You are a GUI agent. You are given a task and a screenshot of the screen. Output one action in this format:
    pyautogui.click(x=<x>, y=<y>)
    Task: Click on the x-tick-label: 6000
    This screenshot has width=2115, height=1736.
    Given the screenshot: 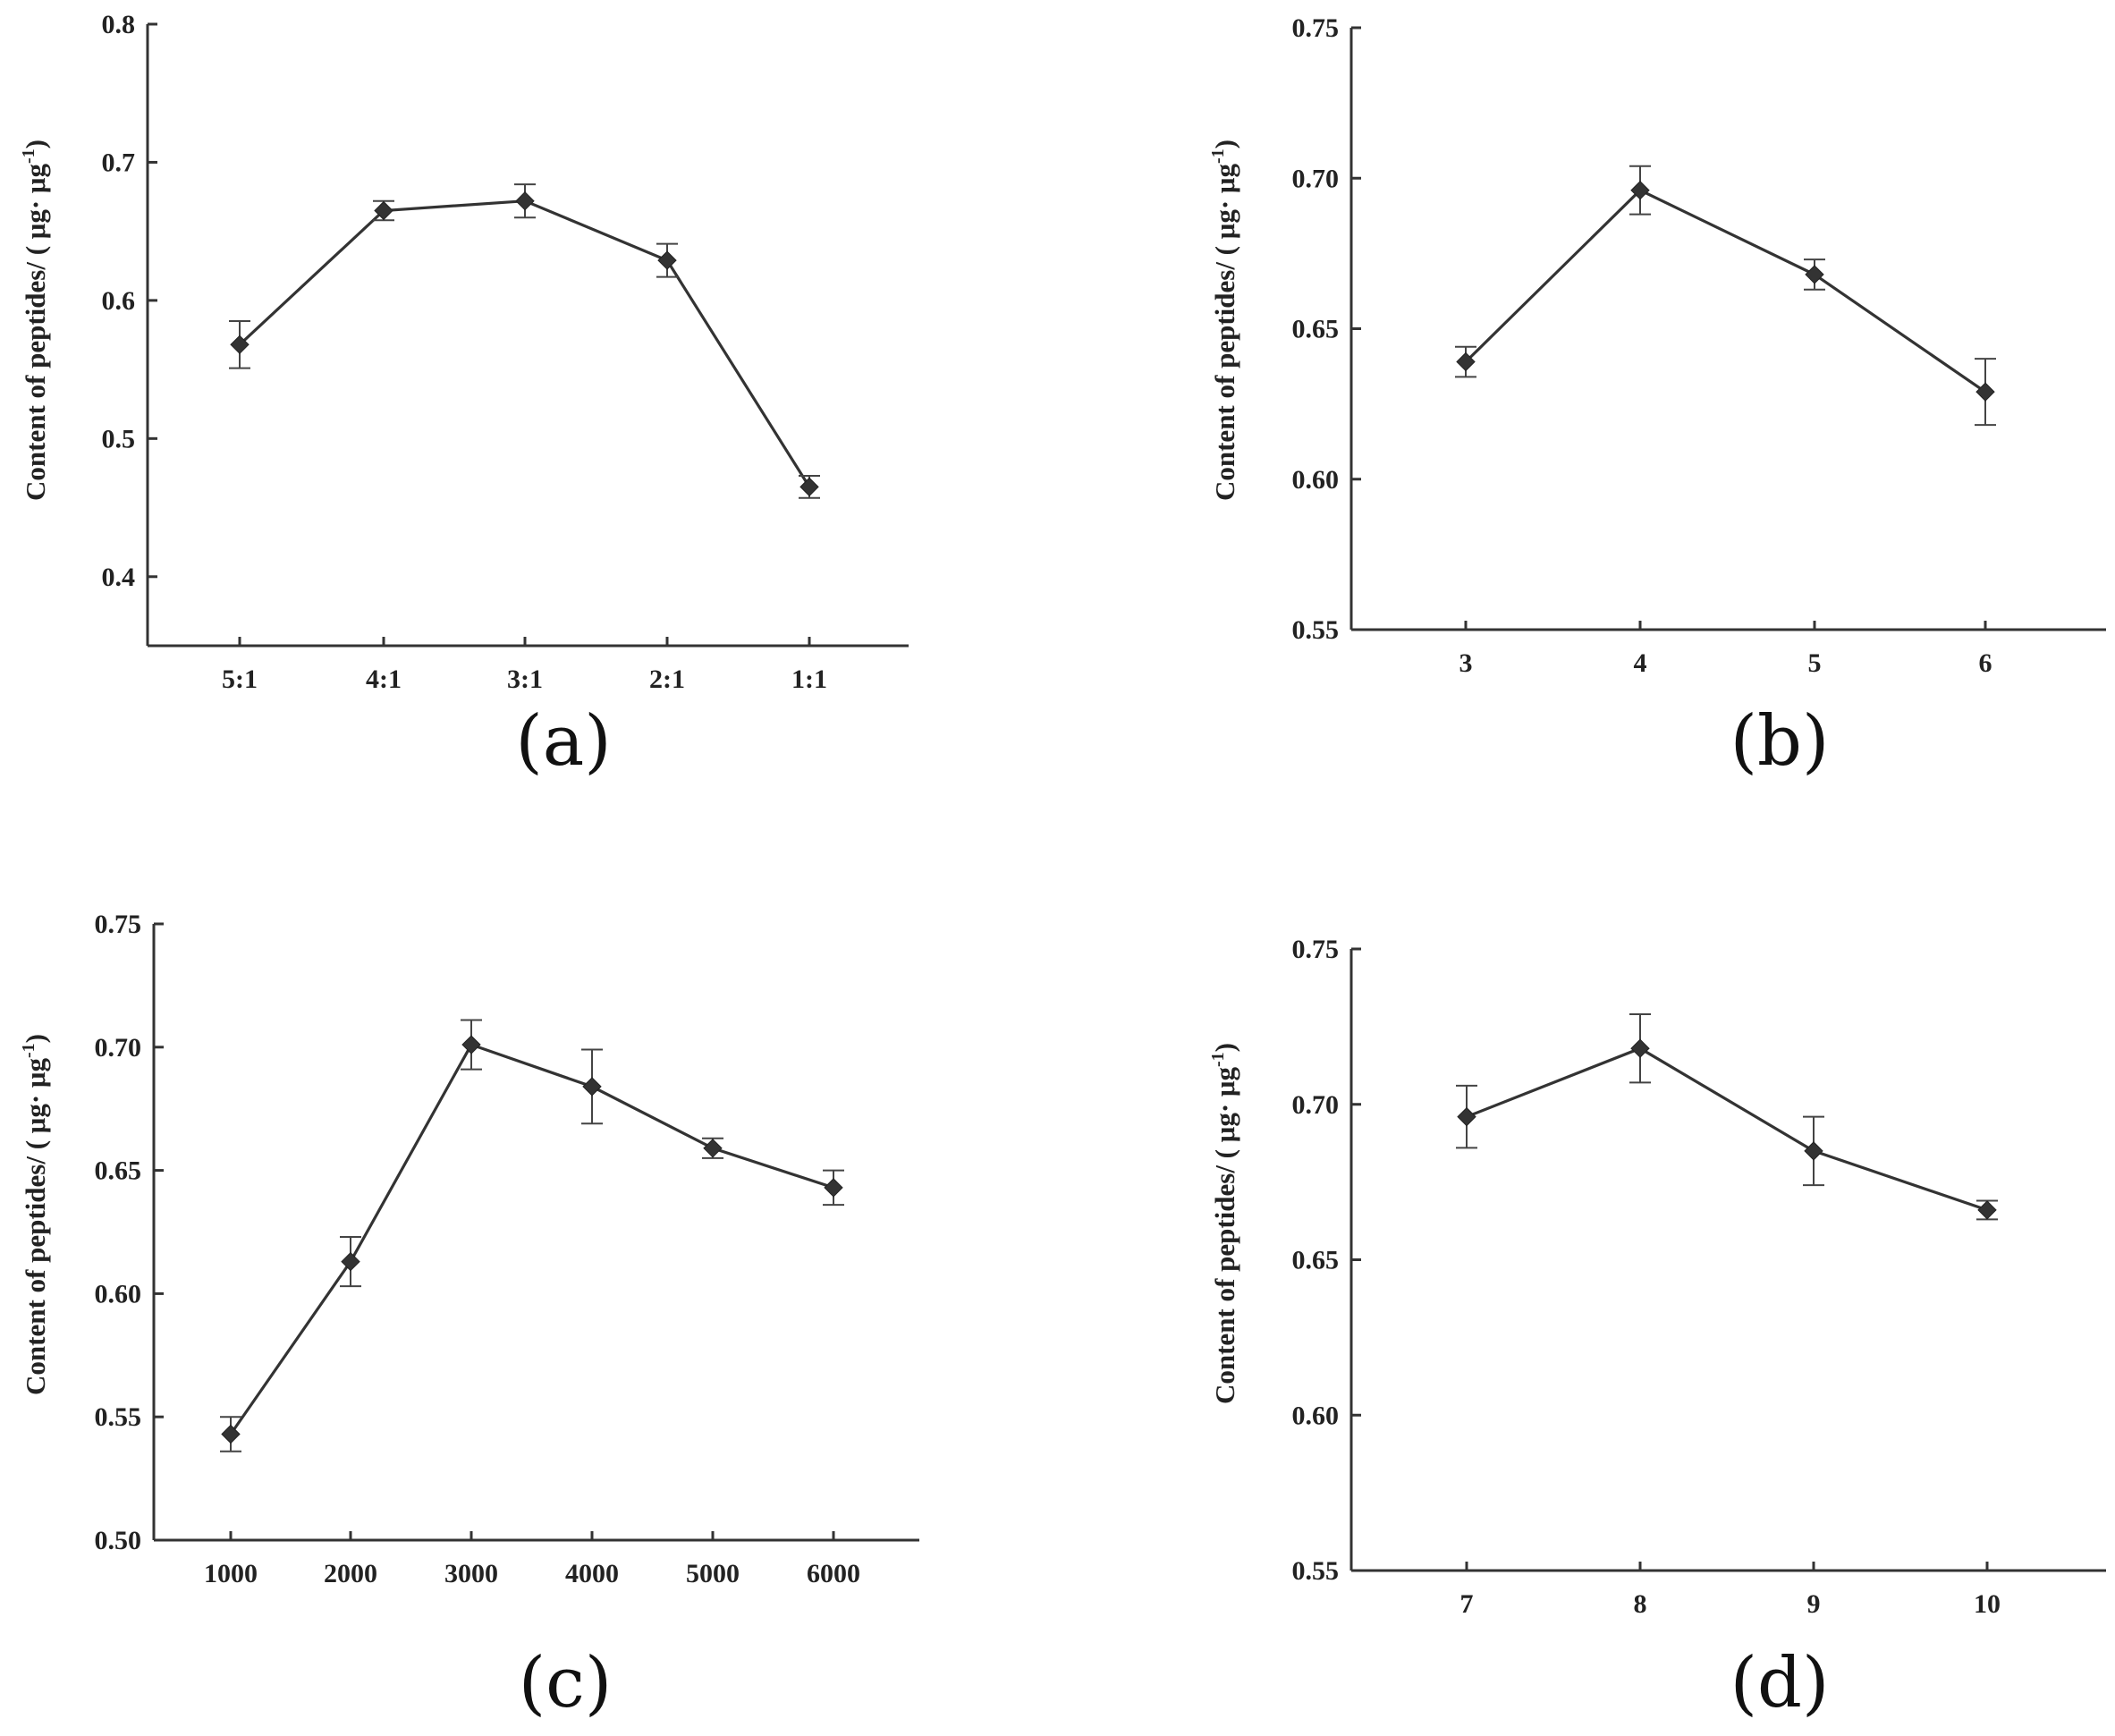 What is the action you would take?
    pyautogui.click(x=833, y=1573)
    